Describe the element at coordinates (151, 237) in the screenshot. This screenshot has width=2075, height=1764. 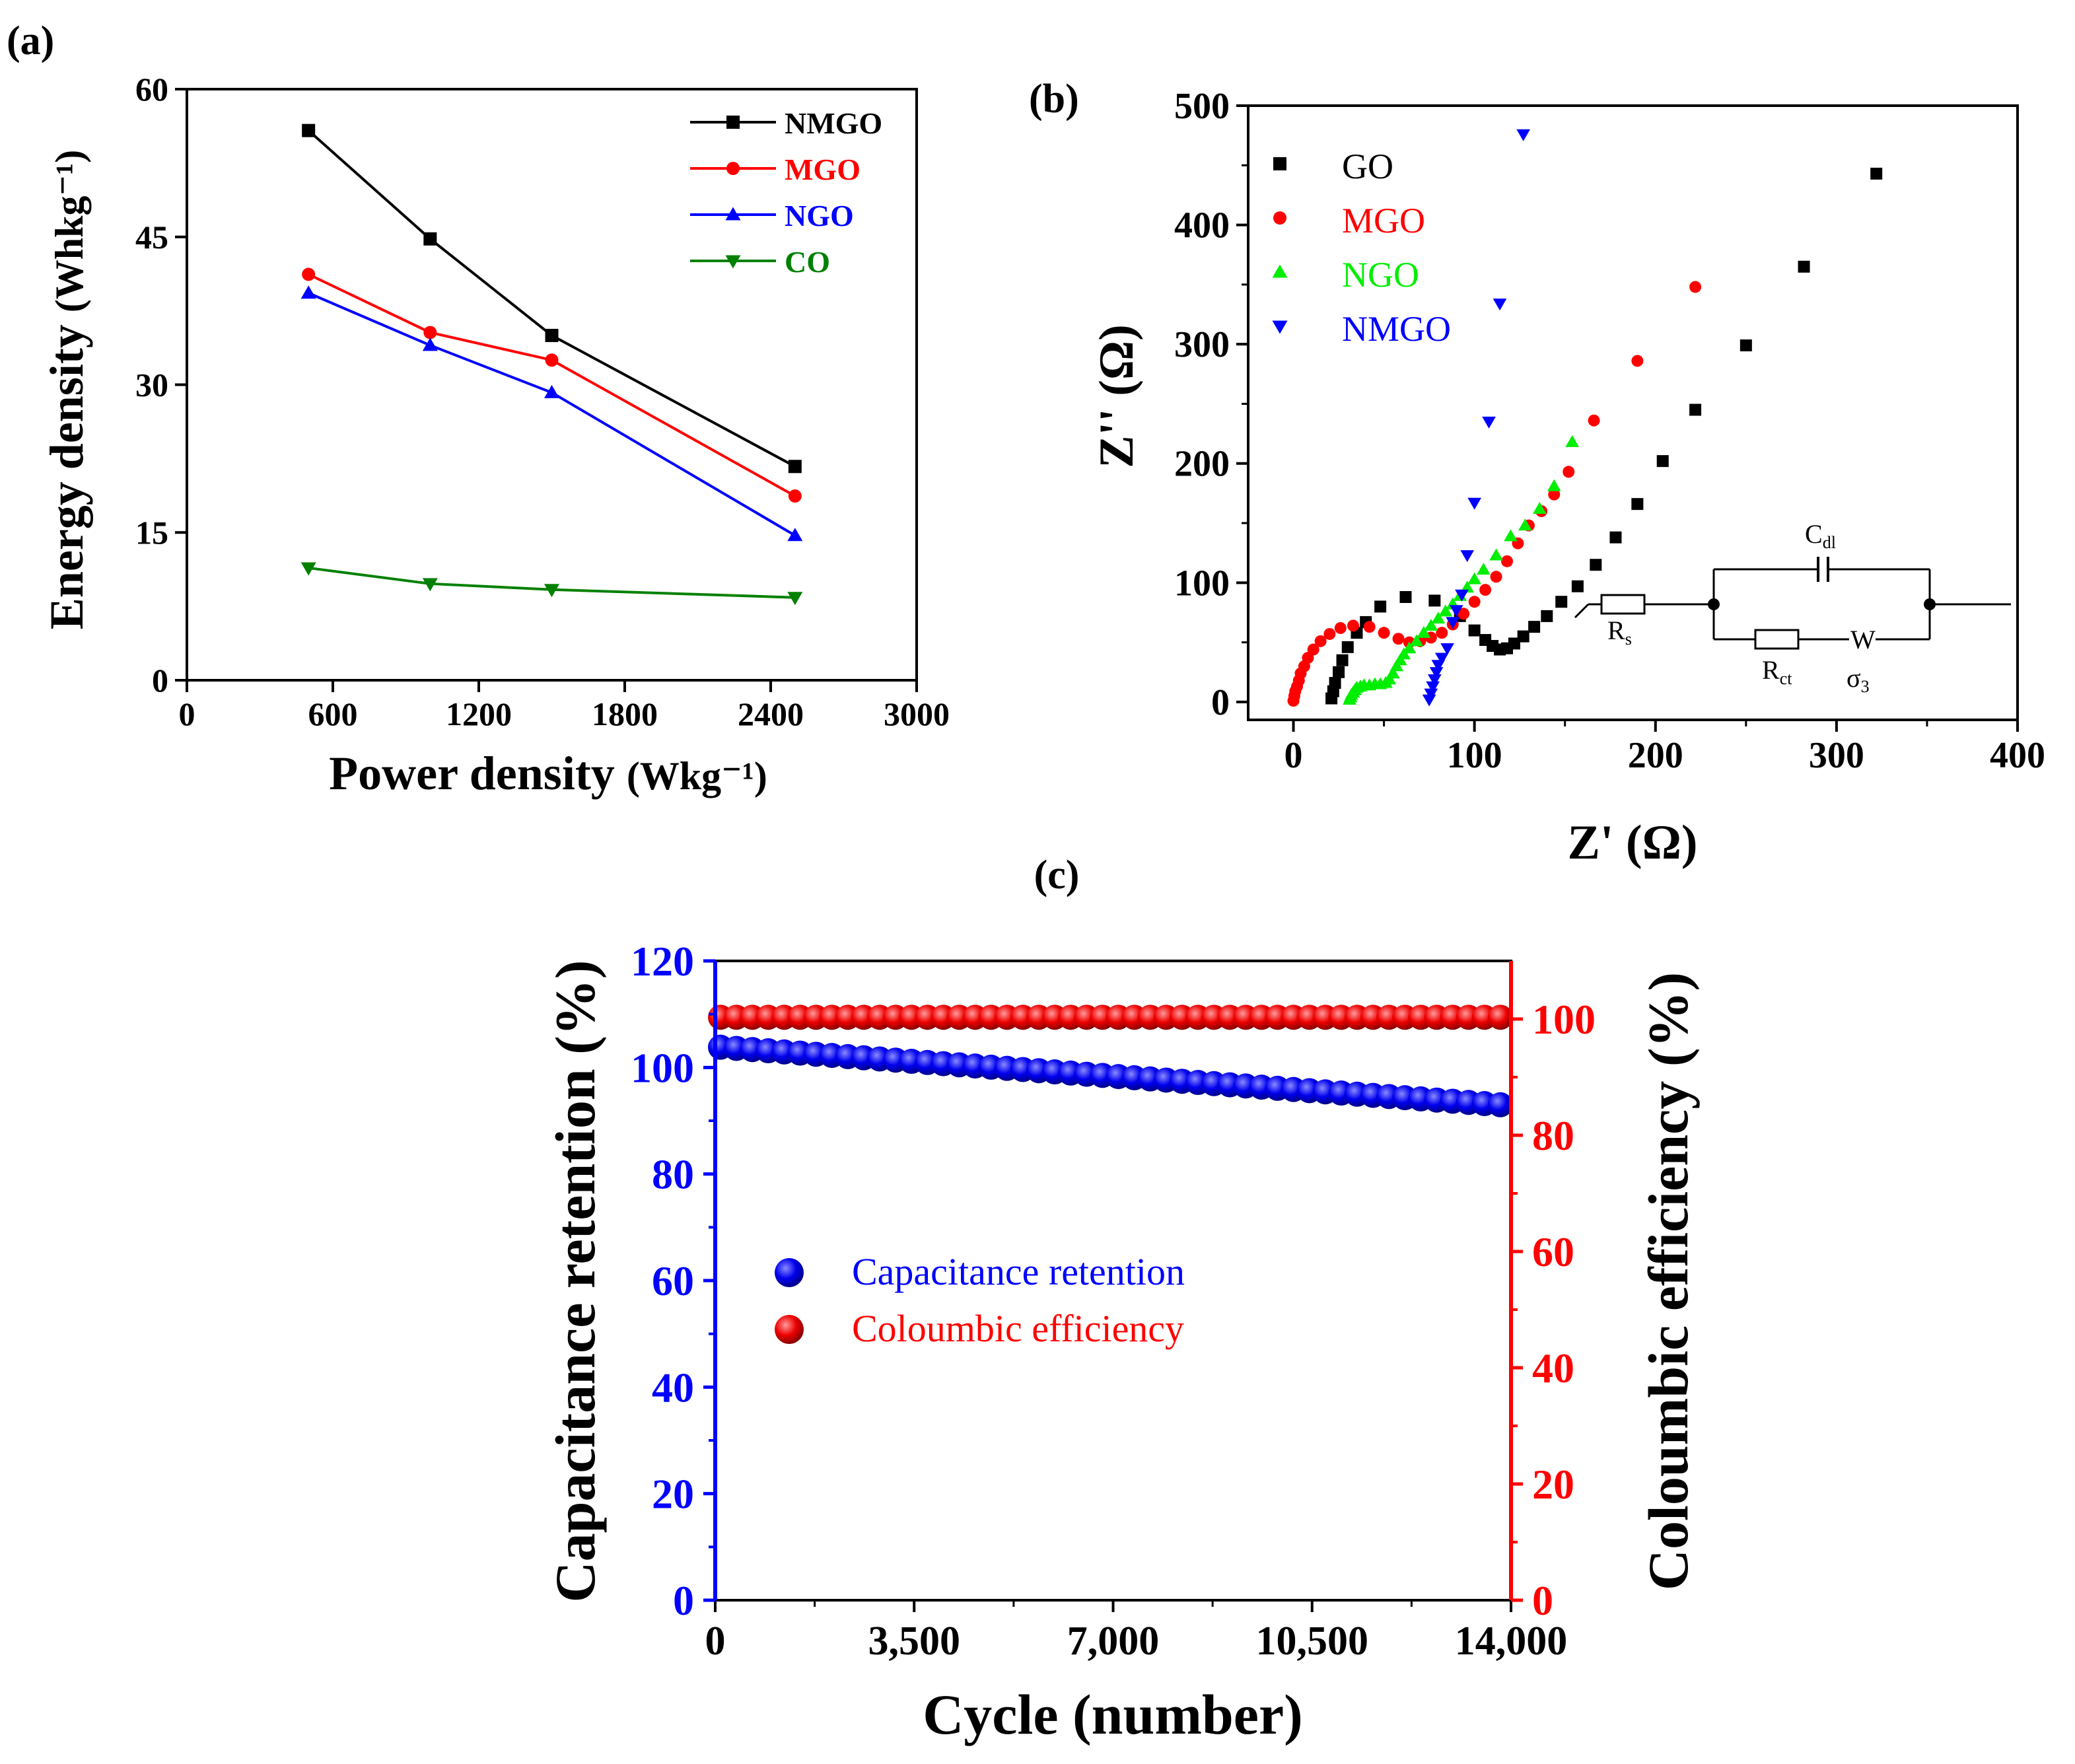
I see `y-tick-label: 45` at that location.